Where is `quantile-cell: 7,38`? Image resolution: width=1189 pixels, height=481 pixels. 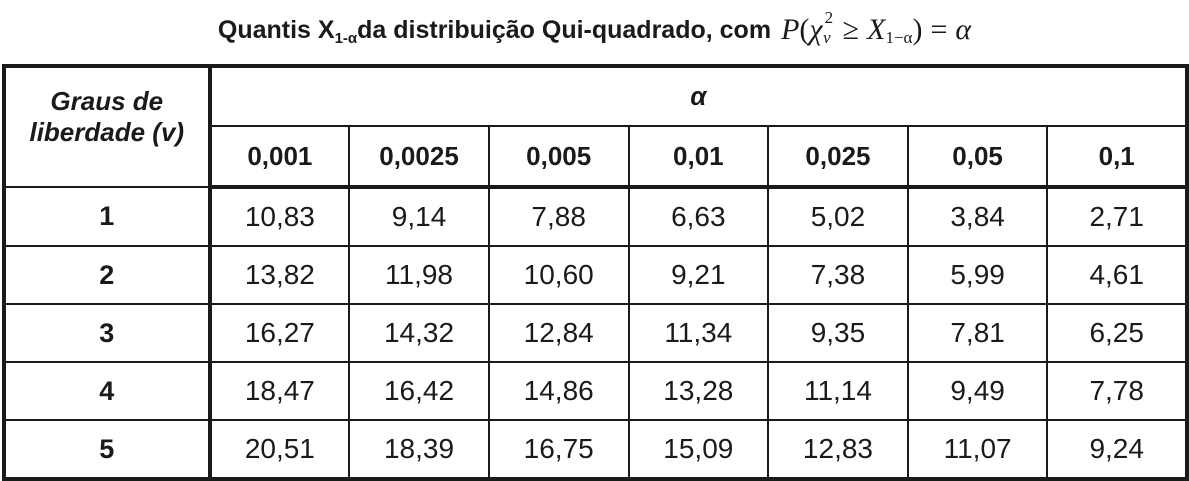
quantile-cell: 7,38 is located at coordinates (838, 275).